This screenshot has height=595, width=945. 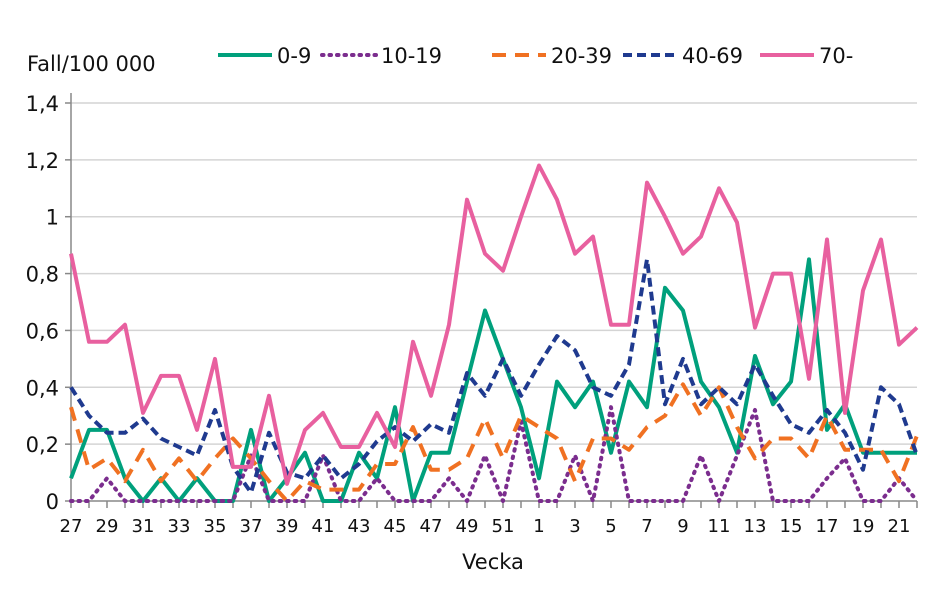 I want to click on x-tick-label: 47, so click(x=431, y=526).